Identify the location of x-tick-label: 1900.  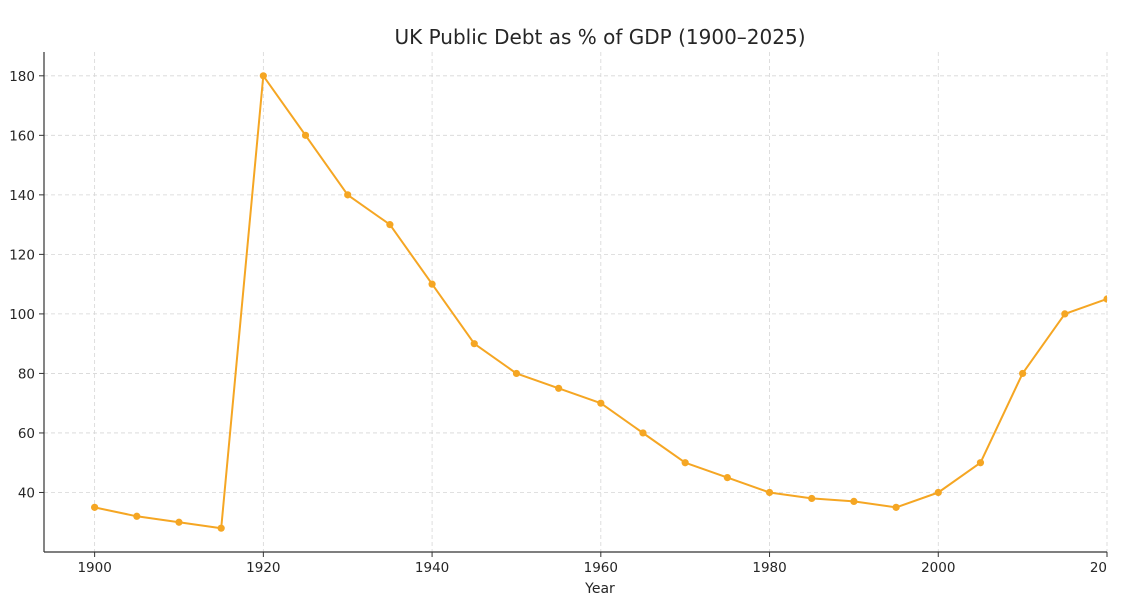
(94, 568).